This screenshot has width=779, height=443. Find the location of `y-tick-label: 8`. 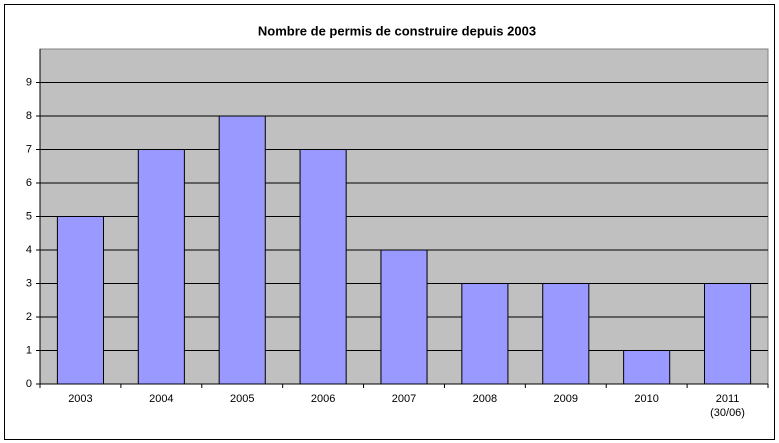

y-tick-label: 8 is located at coordinates (29, 116).